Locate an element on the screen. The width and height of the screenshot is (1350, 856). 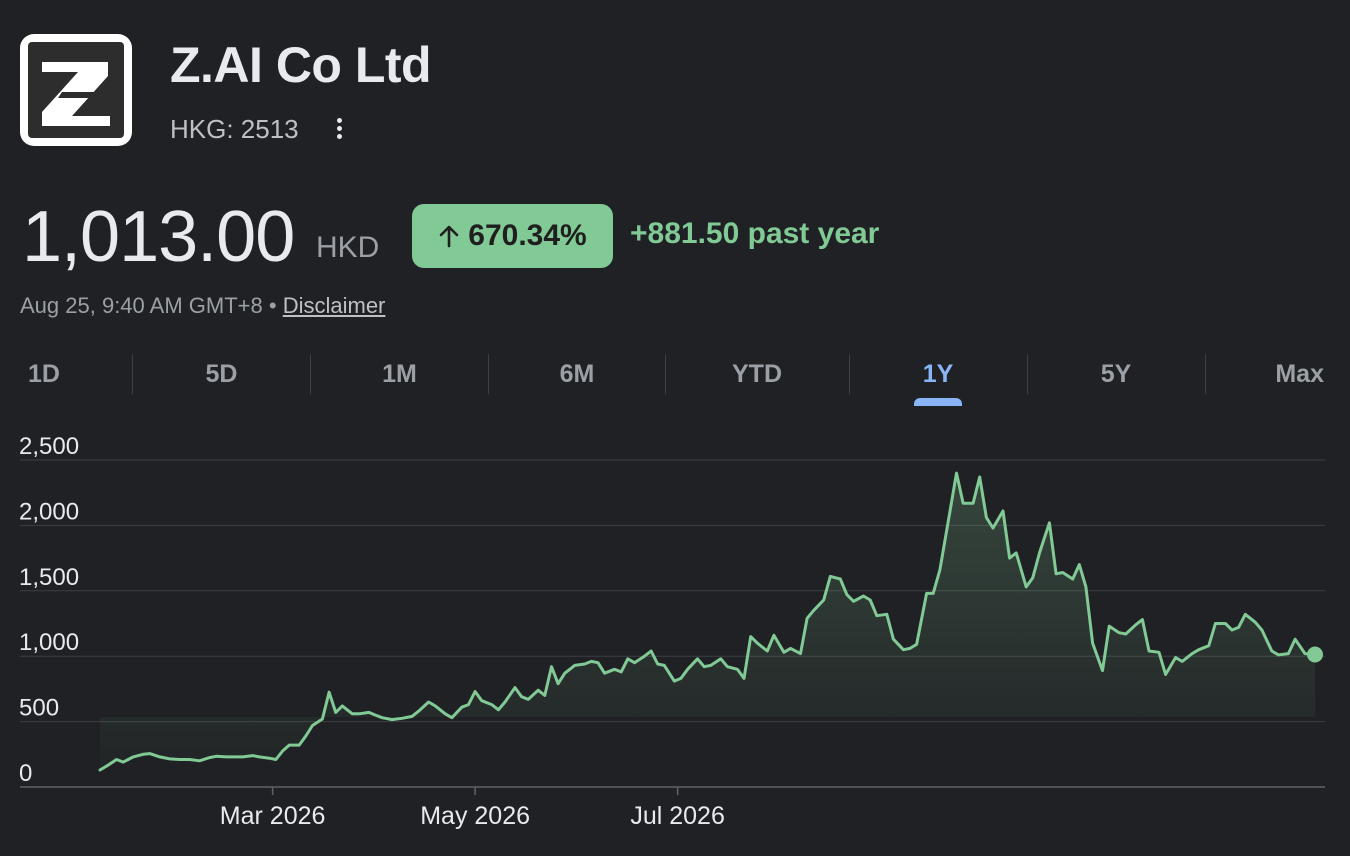
z-logo-icon is located at coordinates (76, 94).